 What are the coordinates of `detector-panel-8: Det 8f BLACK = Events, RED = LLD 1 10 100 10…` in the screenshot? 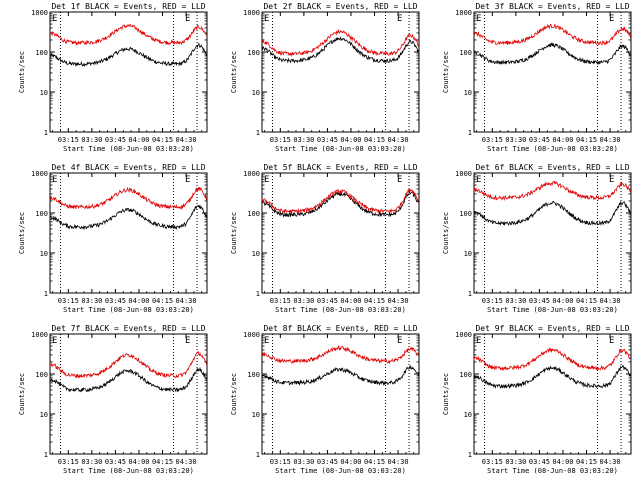 It's located at (325, 399).